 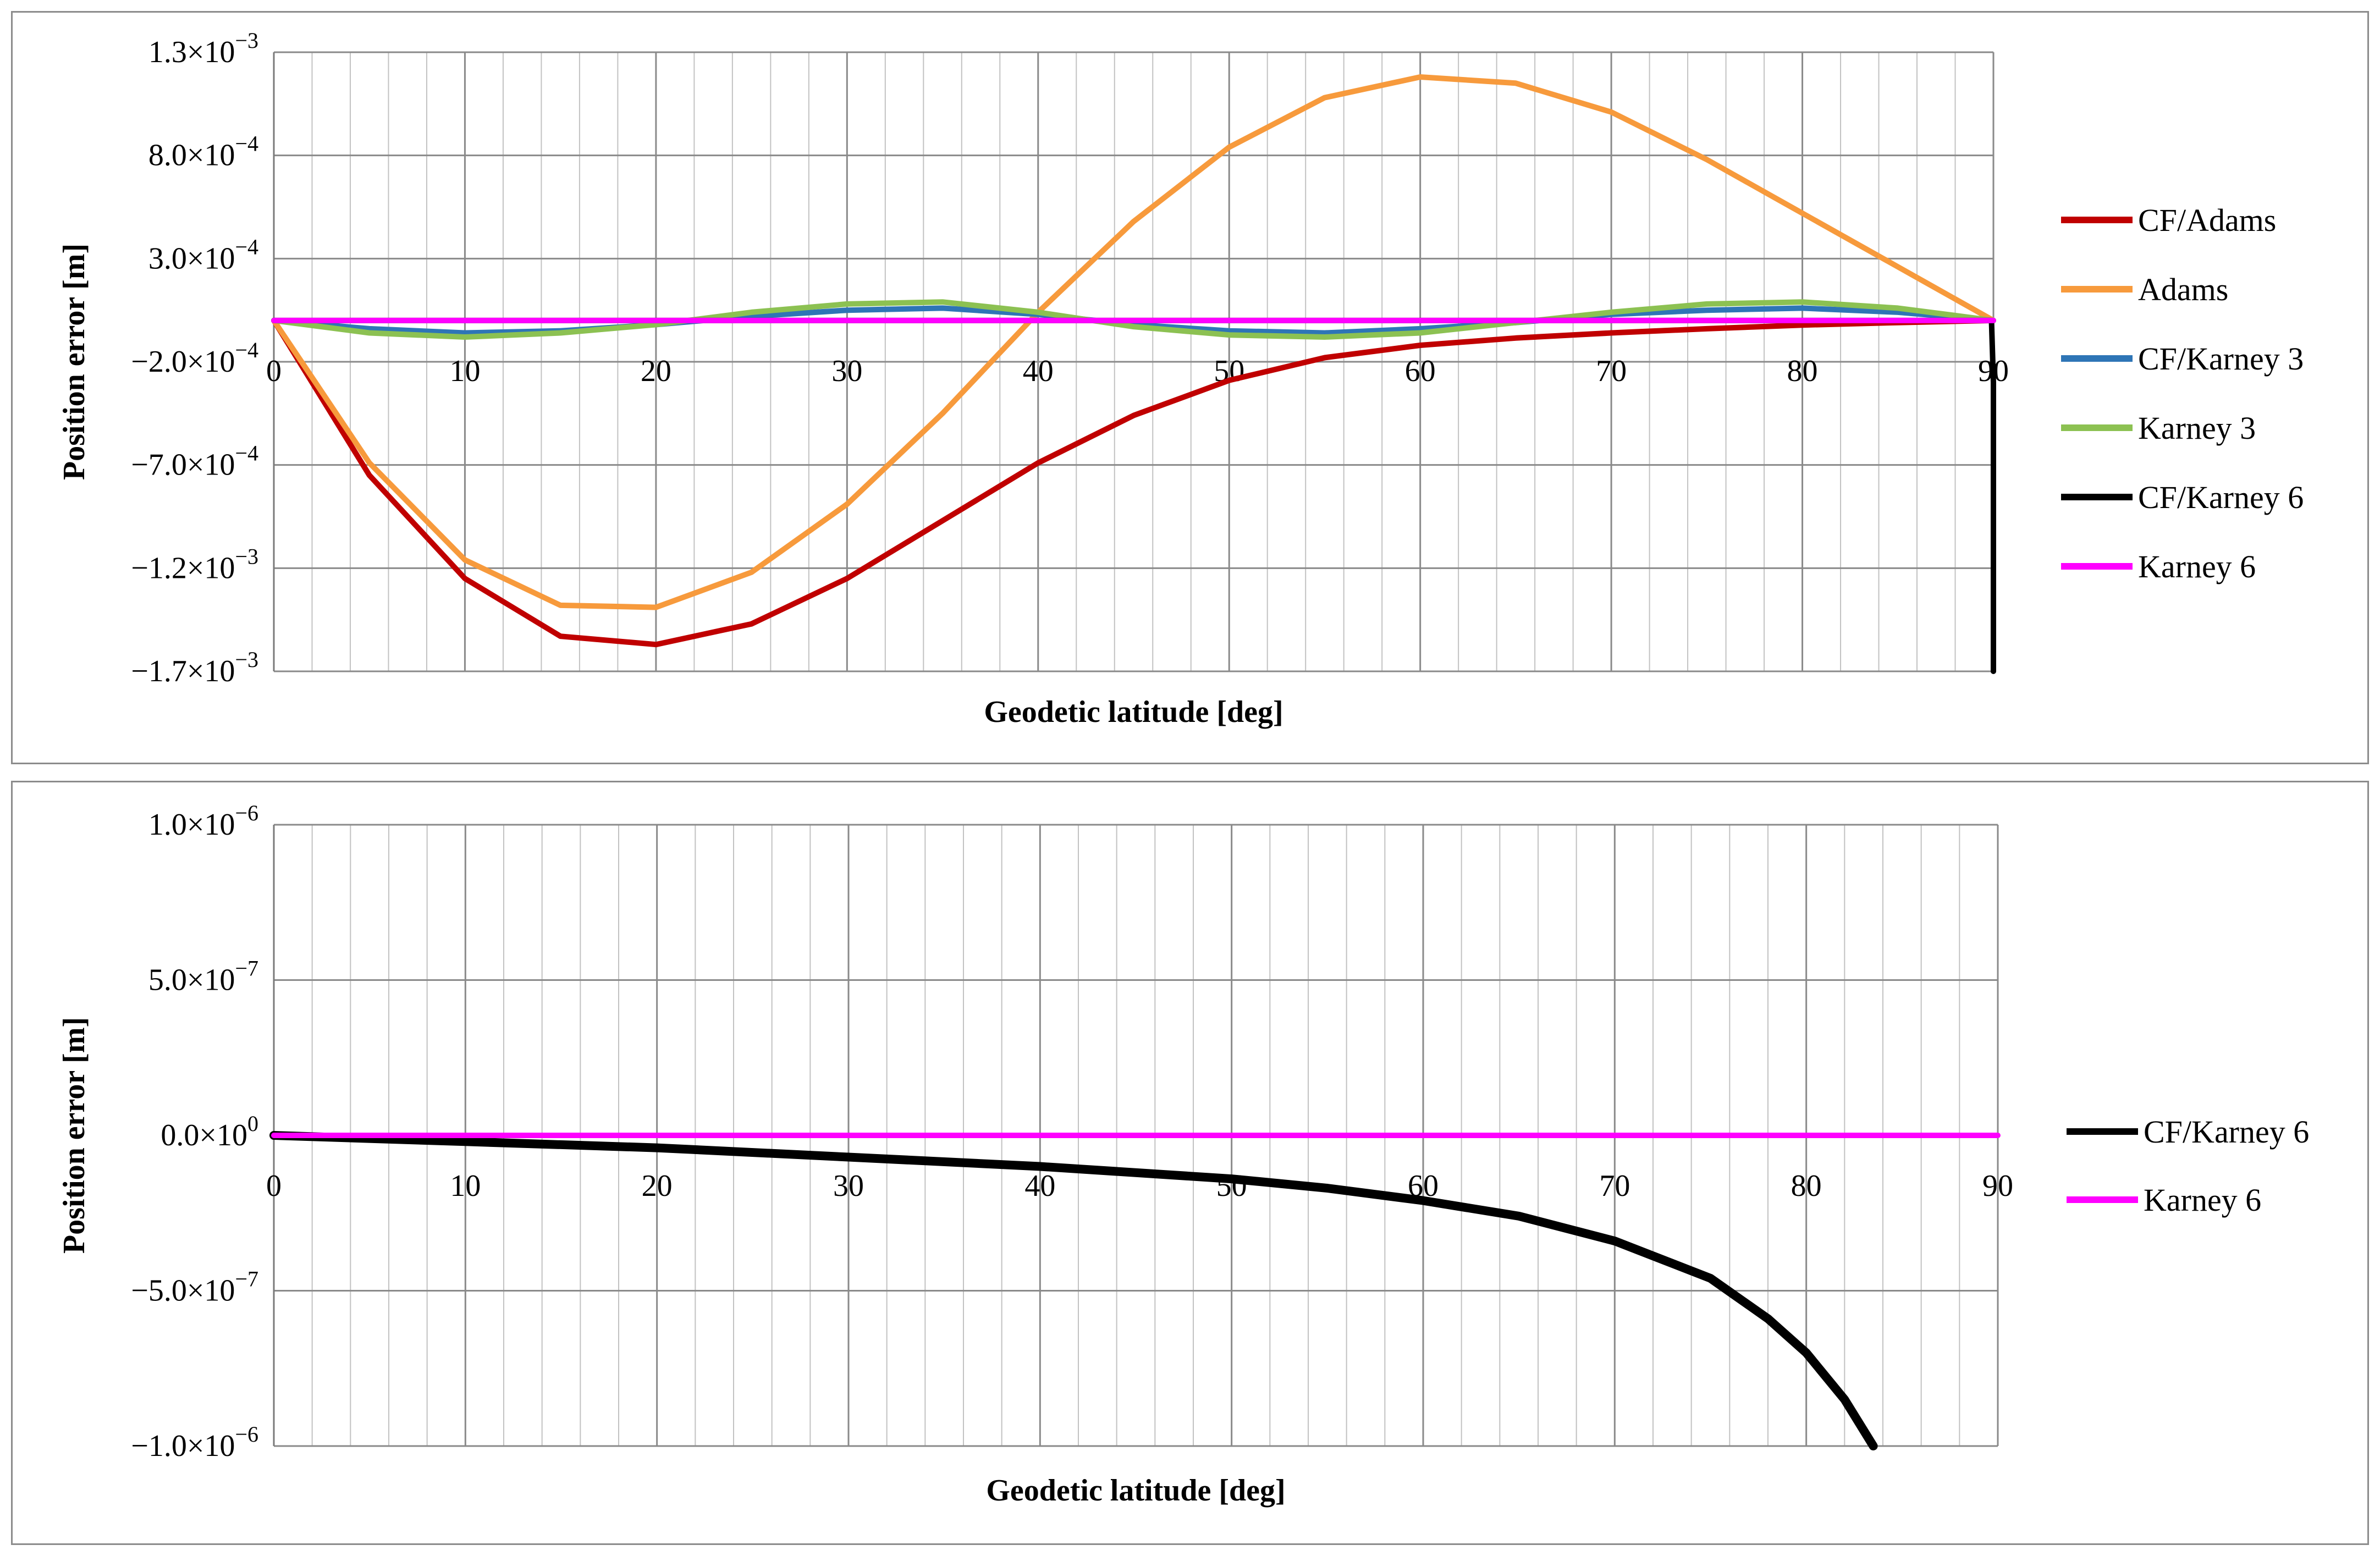 I want to click on y-tick-label: −1.7×10⁻³, so click(x=194, y=667).